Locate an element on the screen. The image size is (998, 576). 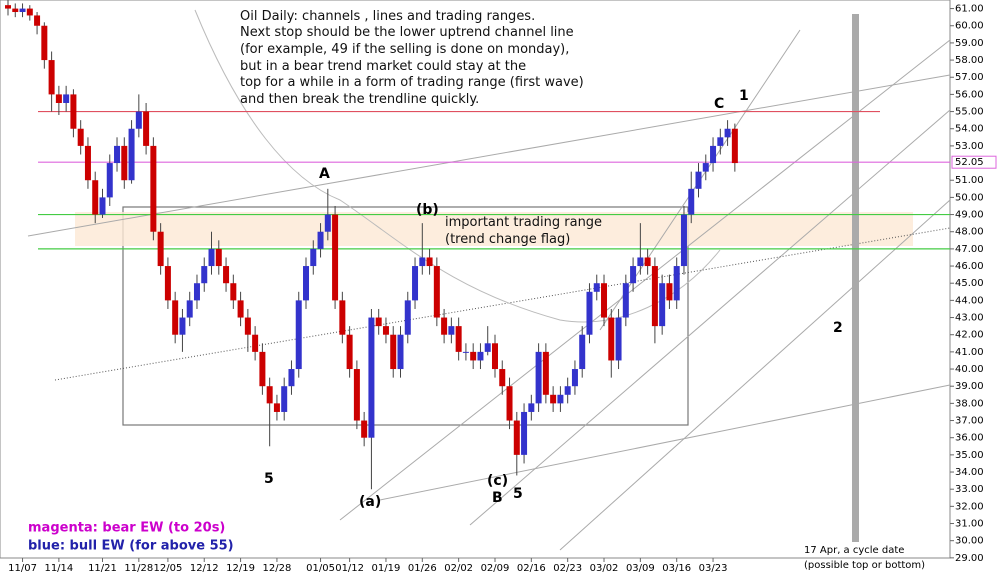
range-note: important trading range is located at coordinates (523, 222).